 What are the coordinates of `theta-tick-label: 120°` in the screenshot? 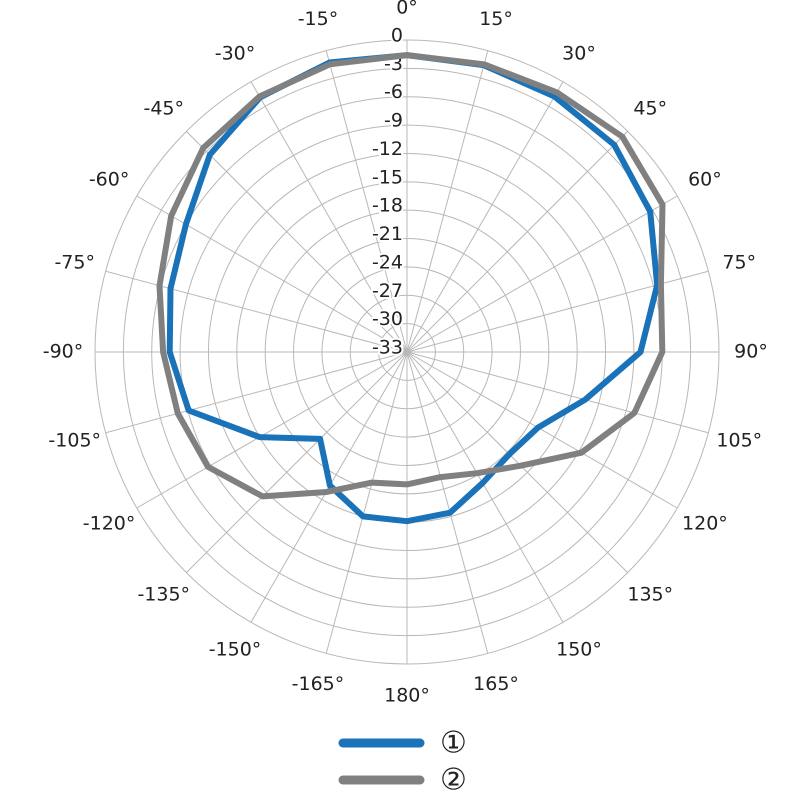 It's located at (705, 524).